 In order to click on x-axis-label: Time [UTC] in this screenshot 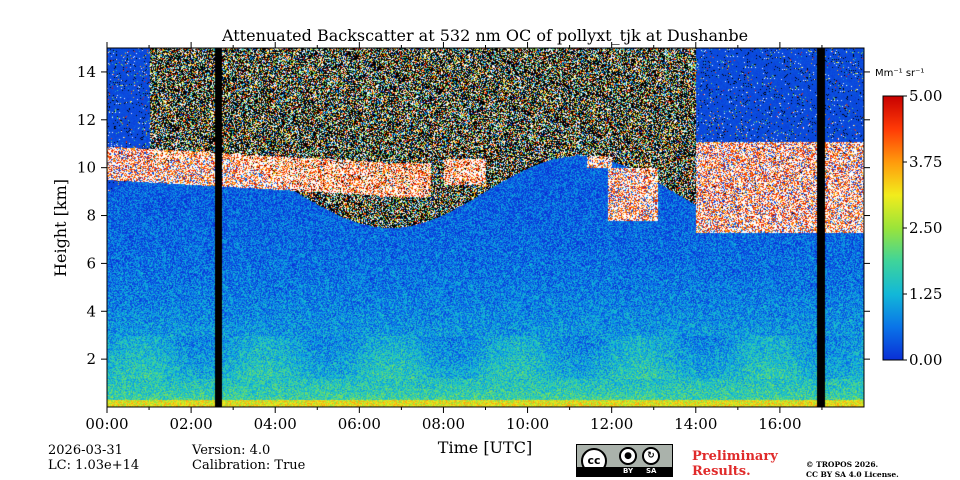, I will do `click(485, 447)`.